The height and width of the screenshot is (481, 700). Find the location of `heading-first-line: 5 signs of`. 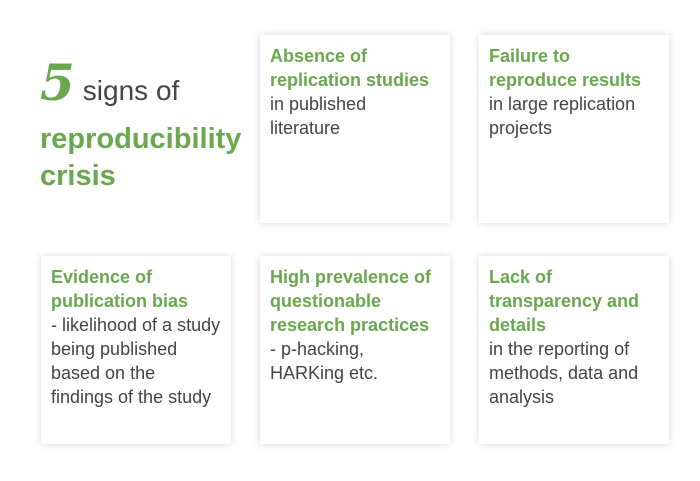

heading-first-line: 5 signs of is located at coordinates (142, 89).